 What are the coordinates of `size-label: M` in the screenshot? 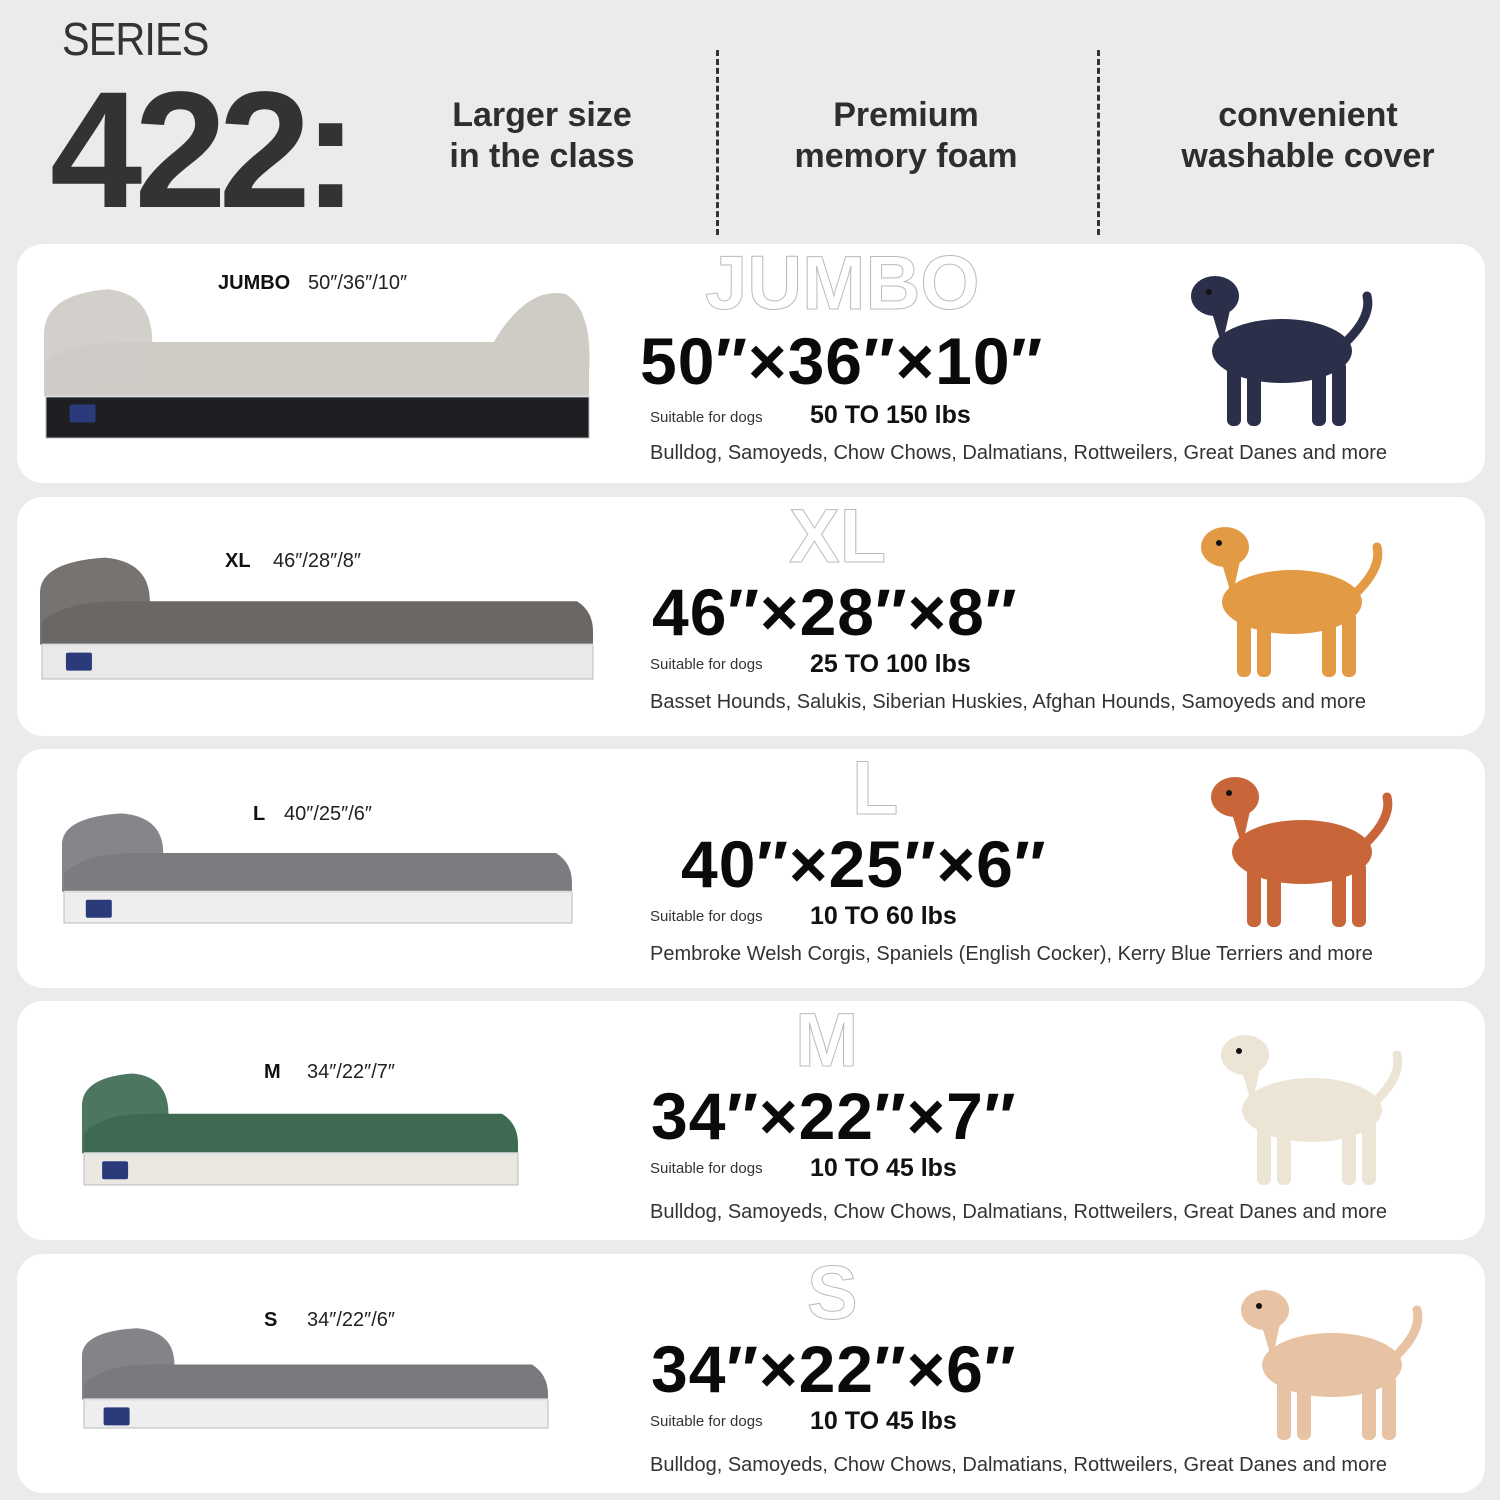 It's located at (272, 1072).